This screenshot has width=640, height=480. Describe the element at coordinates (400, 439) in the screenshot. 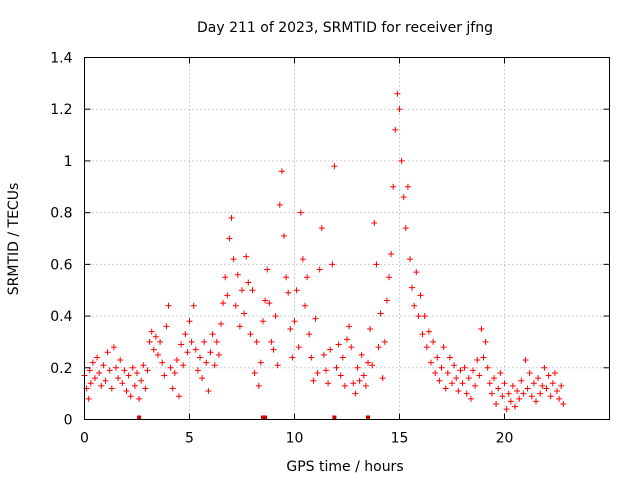

I see `x-tick-label: 15` at that location.